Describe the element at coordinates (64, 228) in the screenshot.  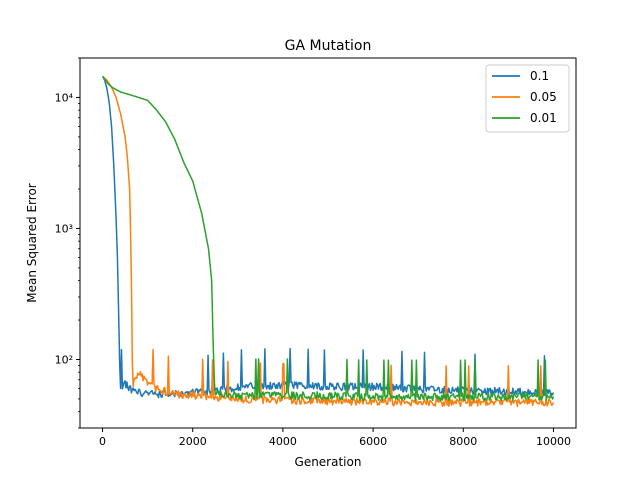
I see `y-tick-label: 10³` at that location.